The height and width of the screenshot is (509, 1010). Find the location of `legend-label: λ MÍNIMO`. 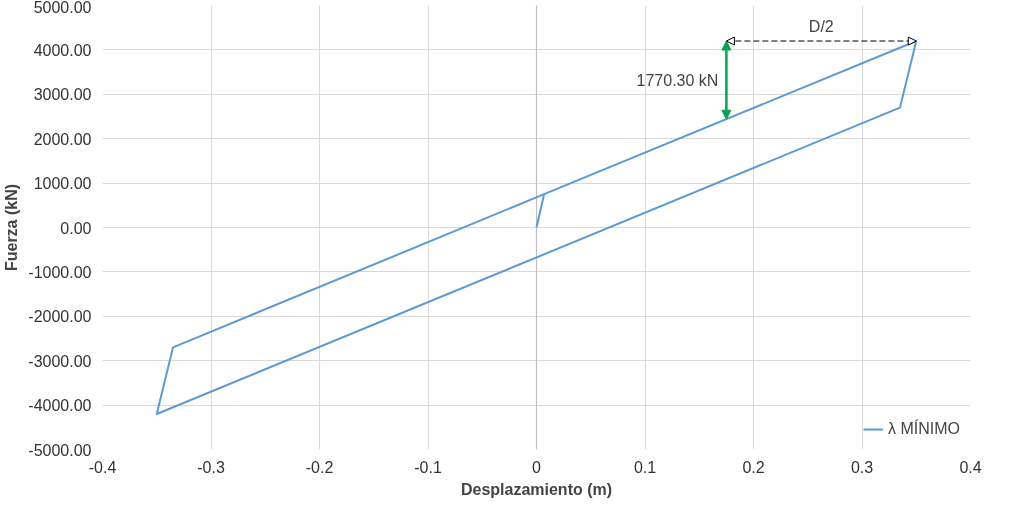

legend-label: λ MÍNIMO is located at coordinates (924, 429).